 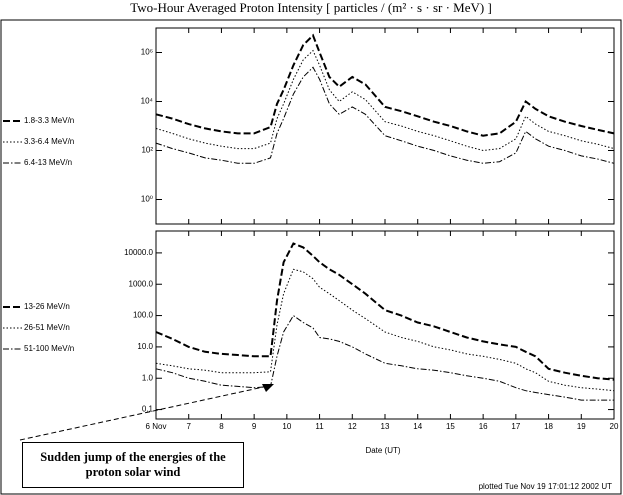 What do you see at coordinates (581, 426) in the screenshot?
I see `x-tick-label: 19` at bounding box center [581, 426].